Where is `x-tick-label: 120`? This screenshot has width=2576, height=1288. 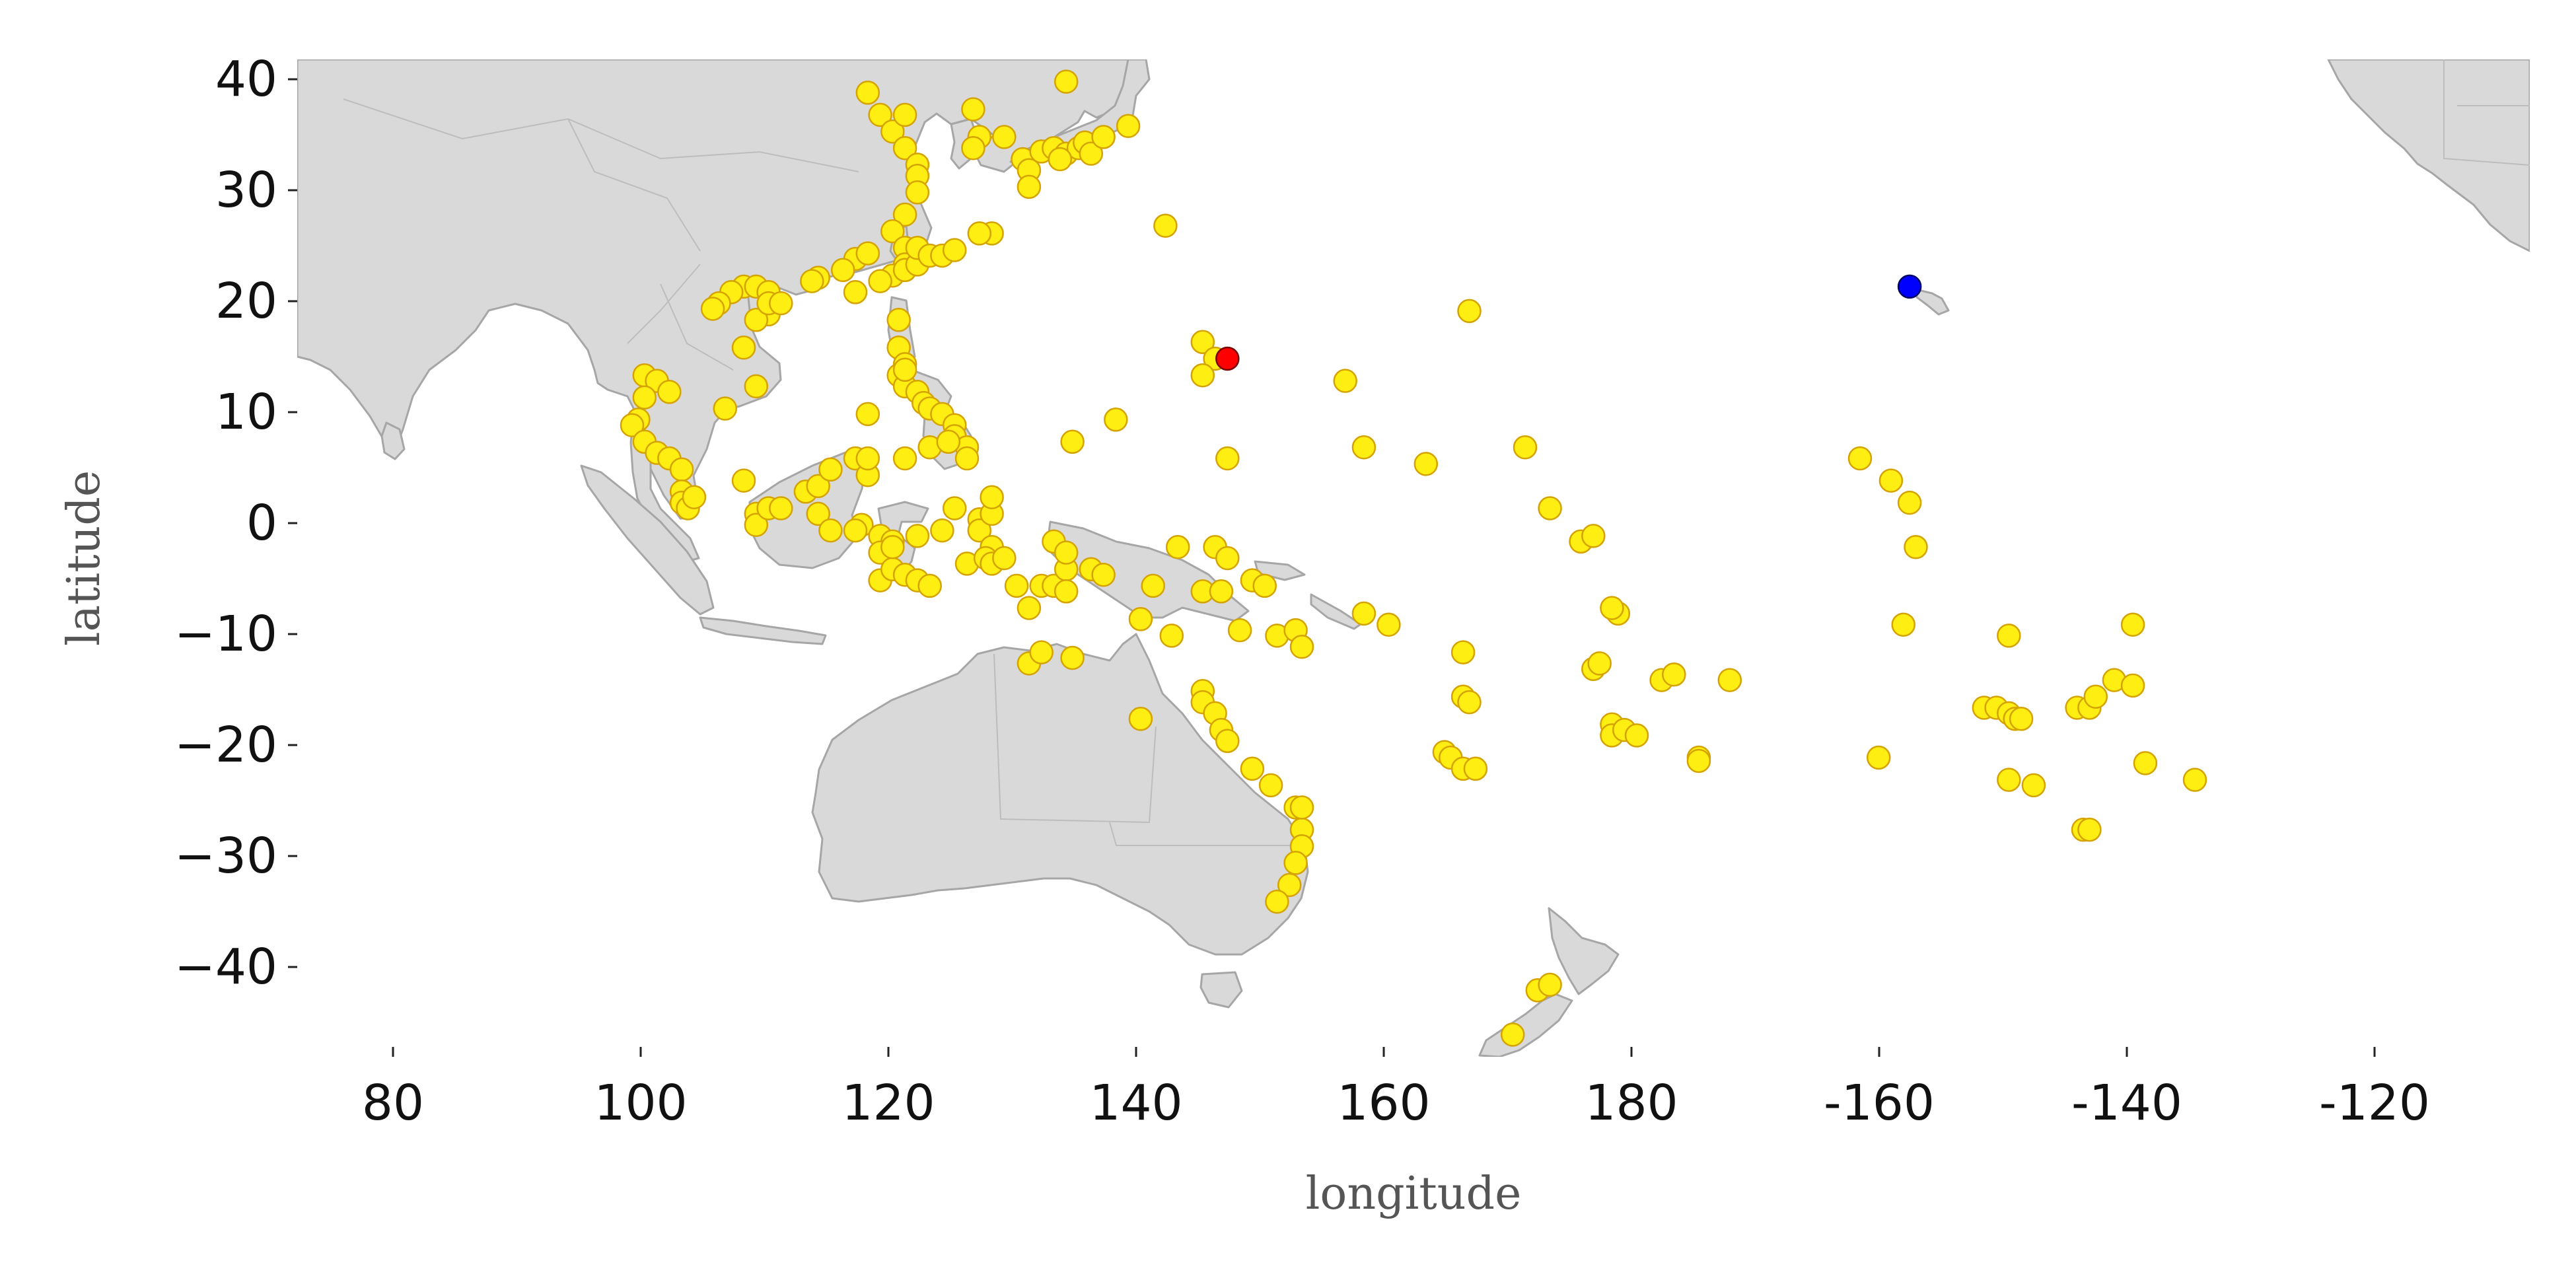 x-tick-label: 120 is located at coordinates (888, 1103).